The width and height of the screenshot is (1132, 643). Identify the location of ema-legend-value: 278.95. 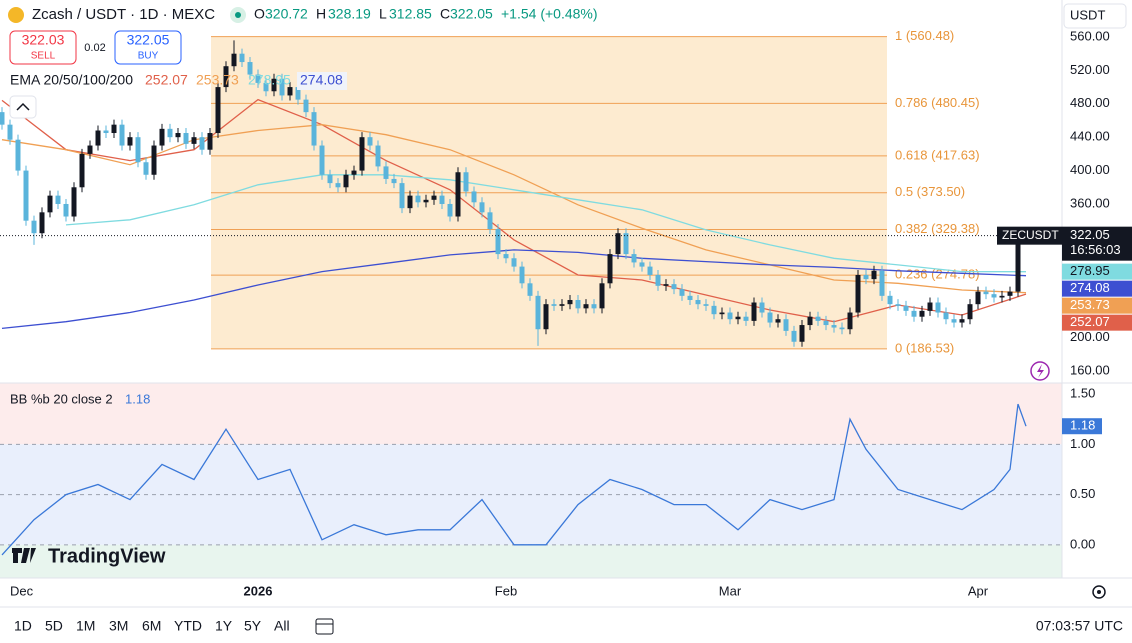
(269, 80).